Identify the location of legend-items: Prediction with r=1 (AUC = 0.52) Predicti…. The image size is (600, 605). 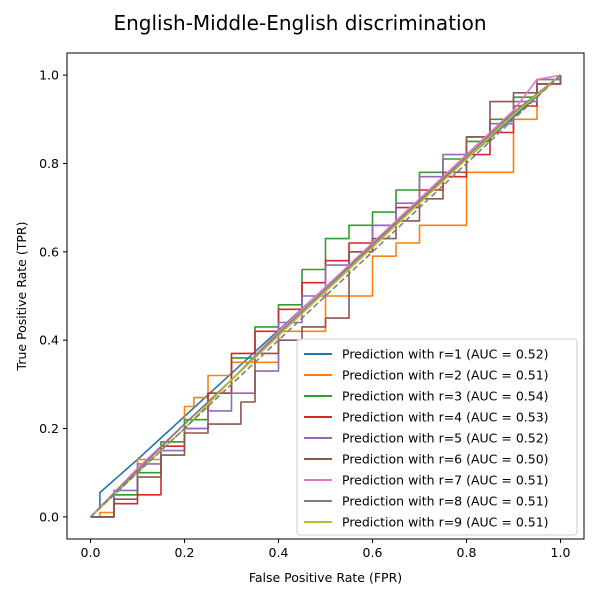
(426, 438).